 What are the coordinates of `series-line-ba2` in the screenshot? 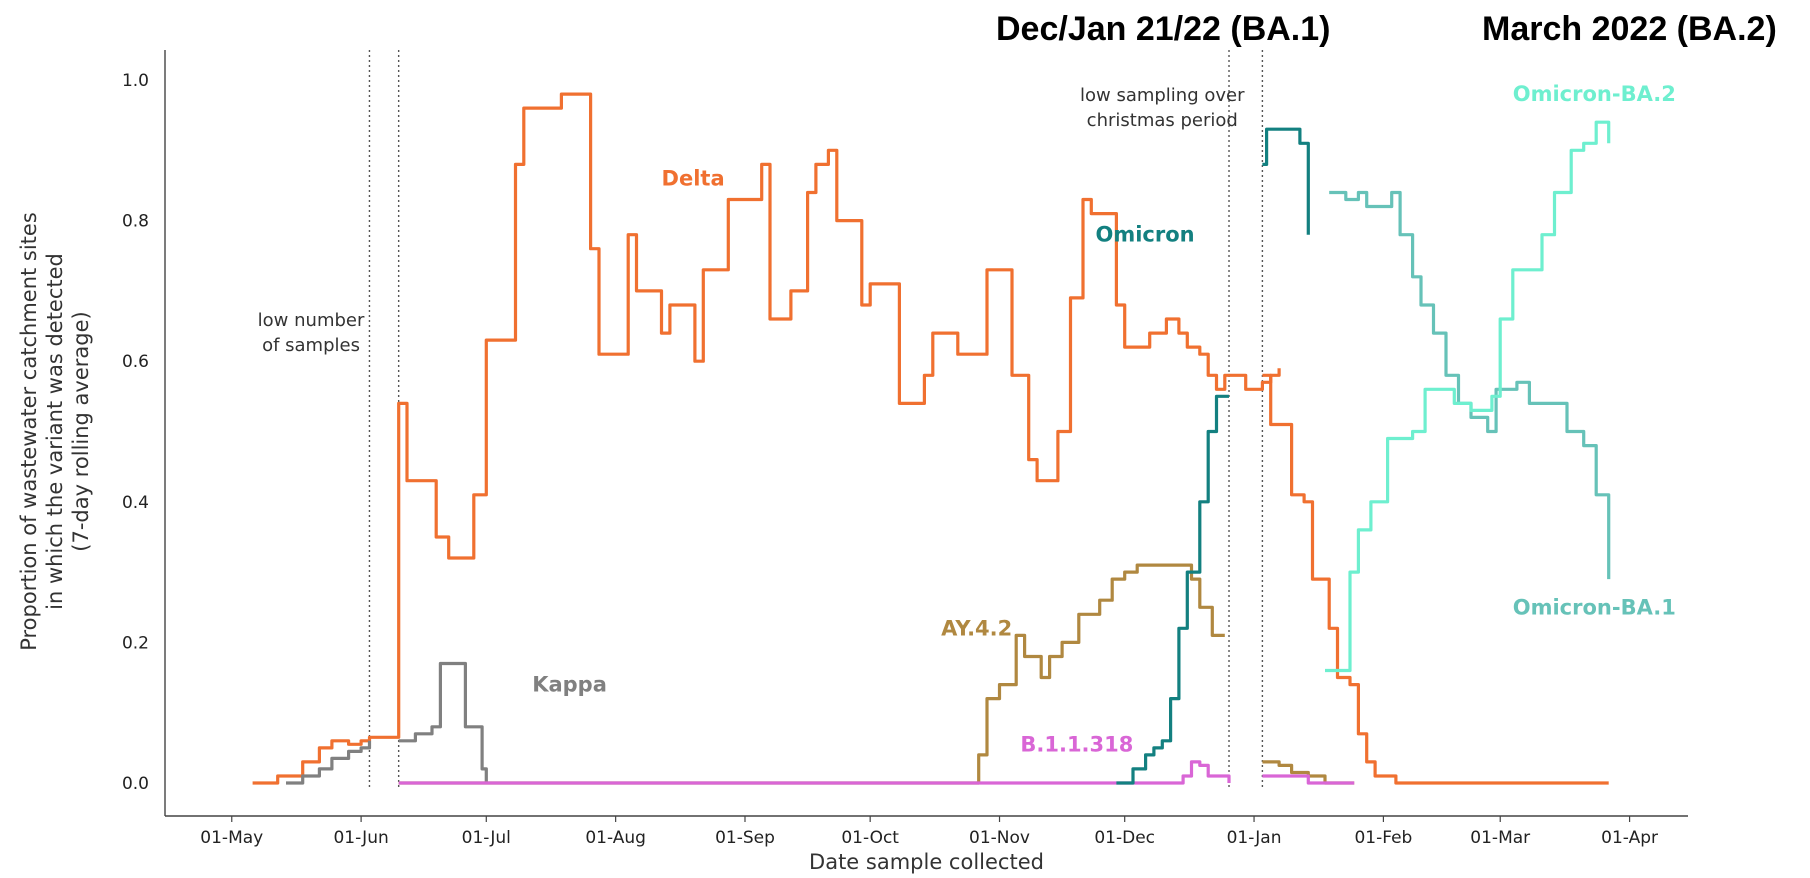 It's located at (1468, 396).